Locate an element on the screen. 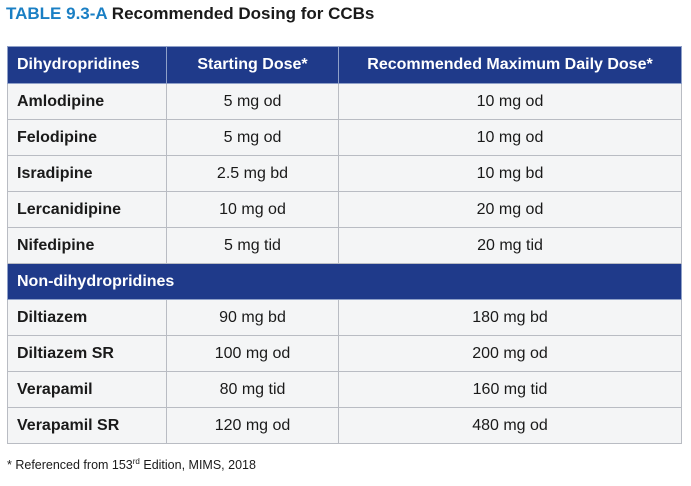 The height and width of the screenshot is (486, 691). header-drug-class: Dihydropridines is located at coordinates (87, 65).